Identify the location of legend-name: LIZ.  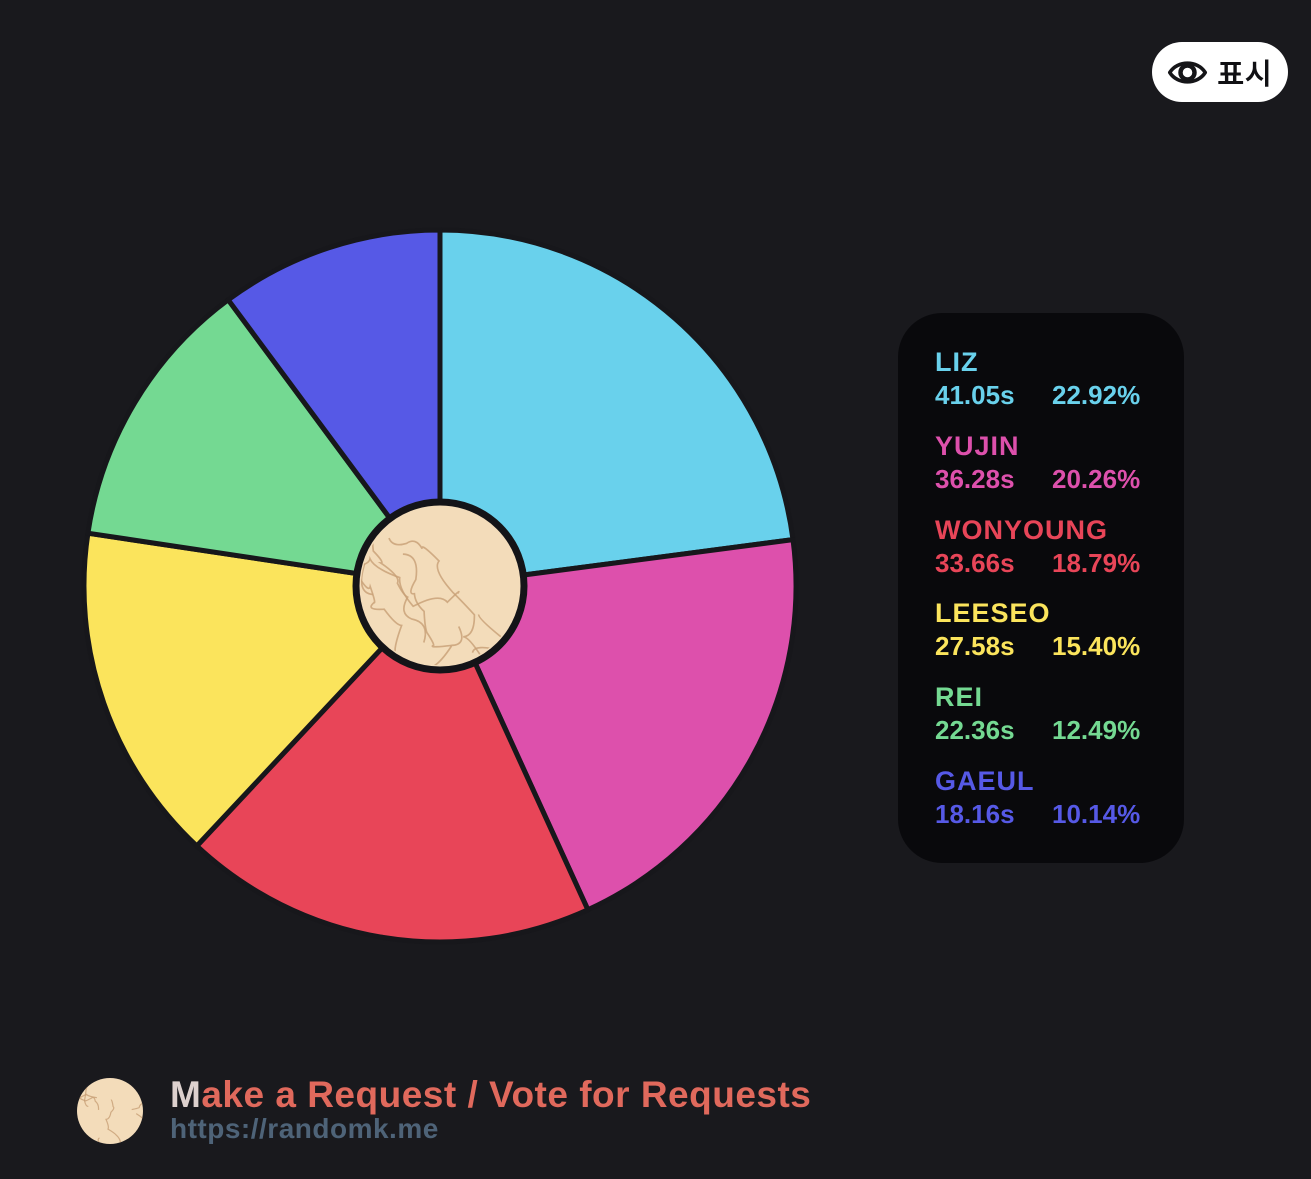
(957, 362).